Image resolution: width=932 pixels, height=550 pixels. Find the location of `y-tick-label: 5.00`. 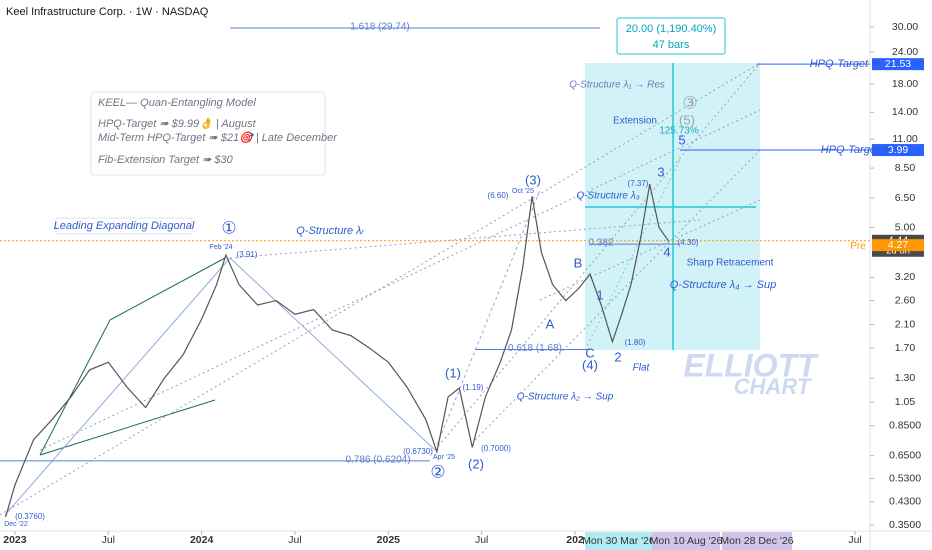

y-tick-label: 5.00 is located at coordinates (905, 227).